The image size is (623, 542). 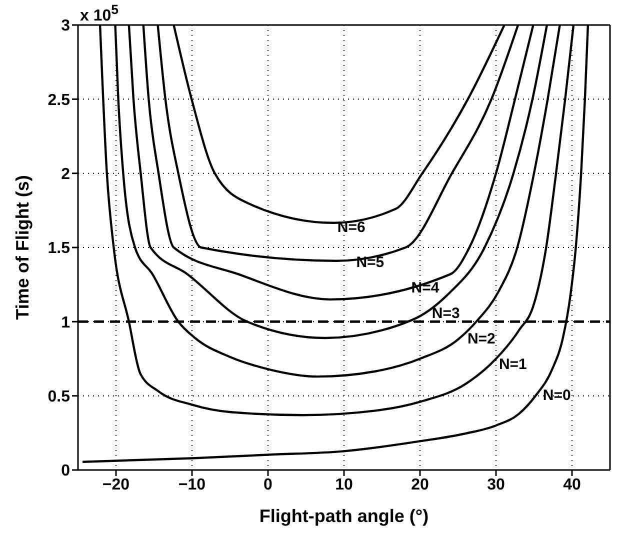 I want to click on series-label: N=0, so click(x=556, y=395).